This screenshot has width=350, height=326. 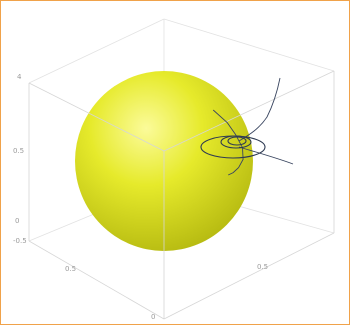 What do you see at coordinates (20, 241) in the screenshot?
I see `z-tick-label: -0.5` at bounding box center [20, 241].